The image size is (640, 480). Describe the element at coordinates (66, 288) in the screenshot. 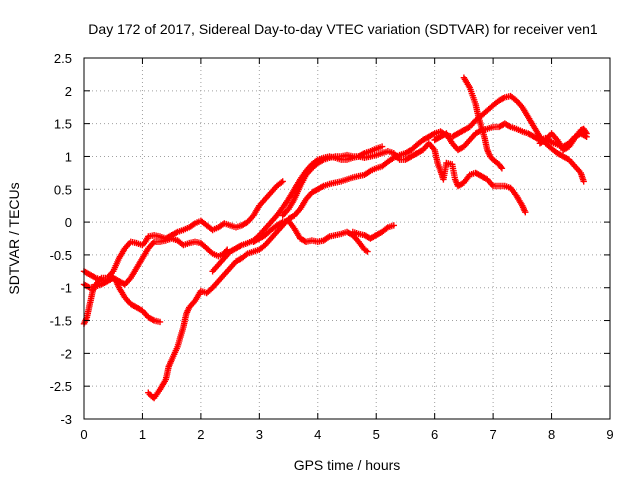

I see `y-tick-label: -1` at that location.